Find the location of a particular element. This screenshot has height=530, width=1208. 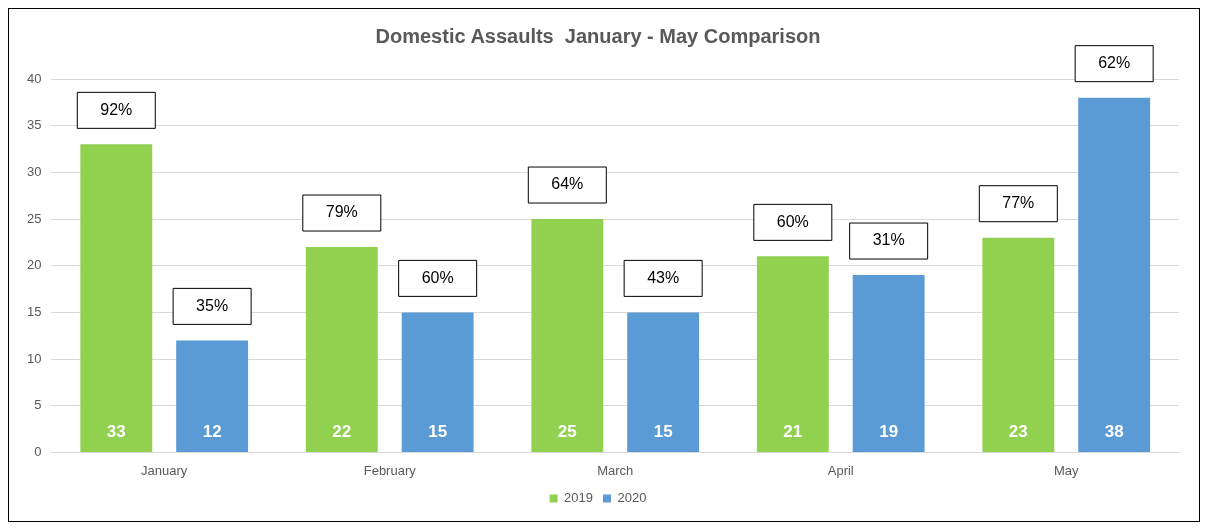

text: 62% is located at coordinates (1114, 63).